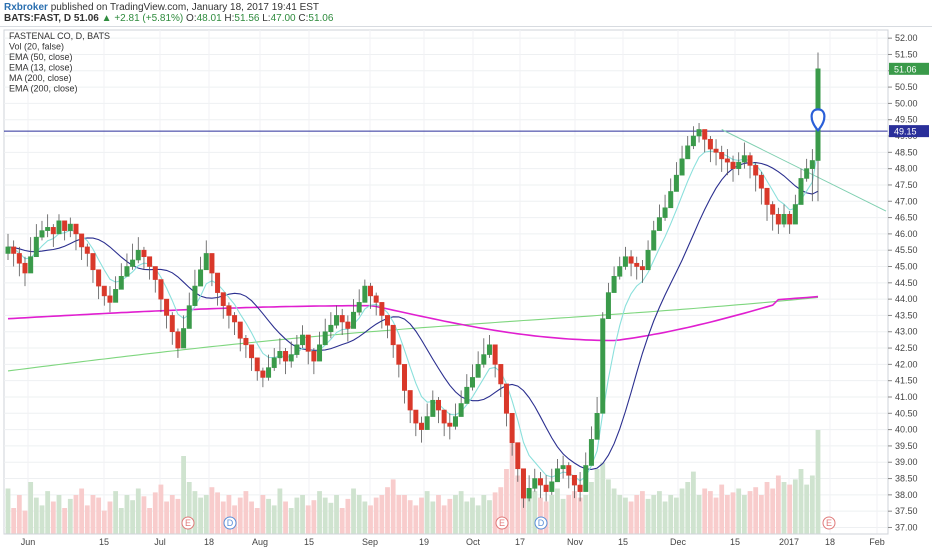  Describe the element at coordinates (830, 542) in the screenshot. I see `x-tick-label: 18` at that location.